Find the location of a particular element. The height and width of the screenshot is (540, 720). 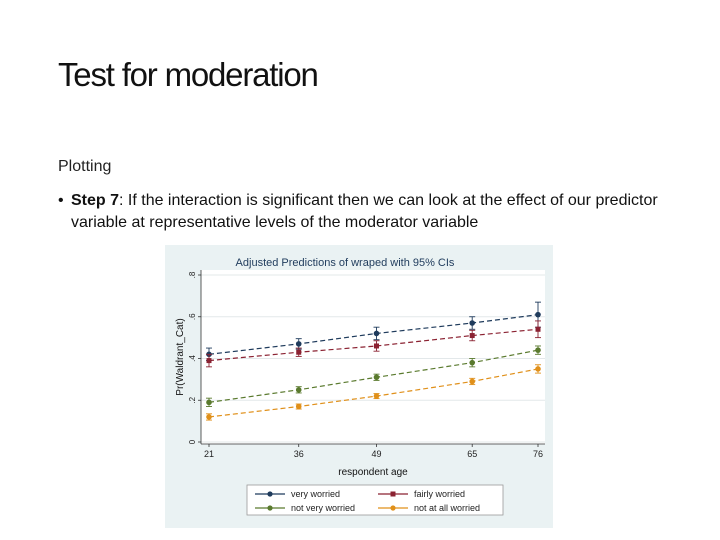

legend-label: not at all worried is located at coordinates (447, 508).